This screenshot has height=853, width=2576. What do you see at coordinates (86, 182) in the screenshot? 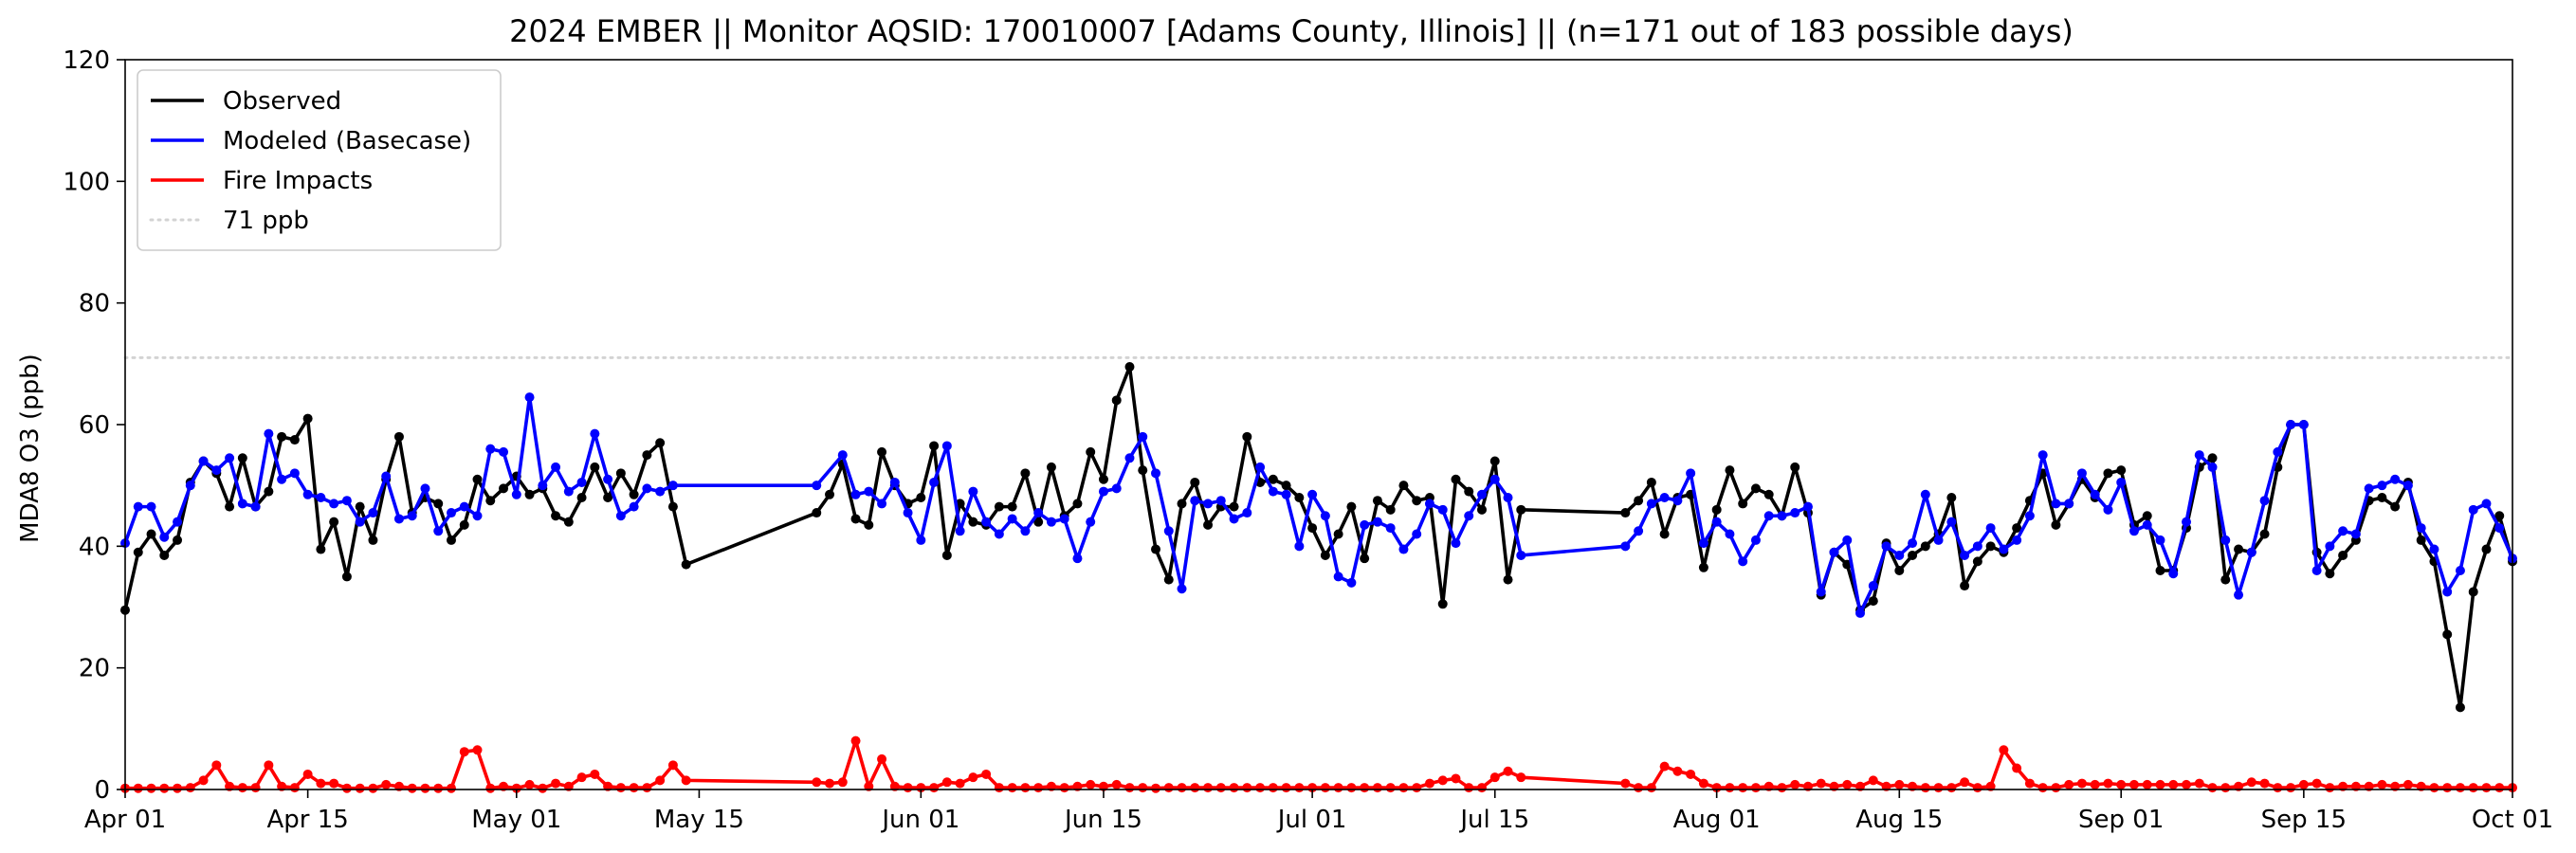
I see `y-tick-label: 100` at bounding box center [86, 182].